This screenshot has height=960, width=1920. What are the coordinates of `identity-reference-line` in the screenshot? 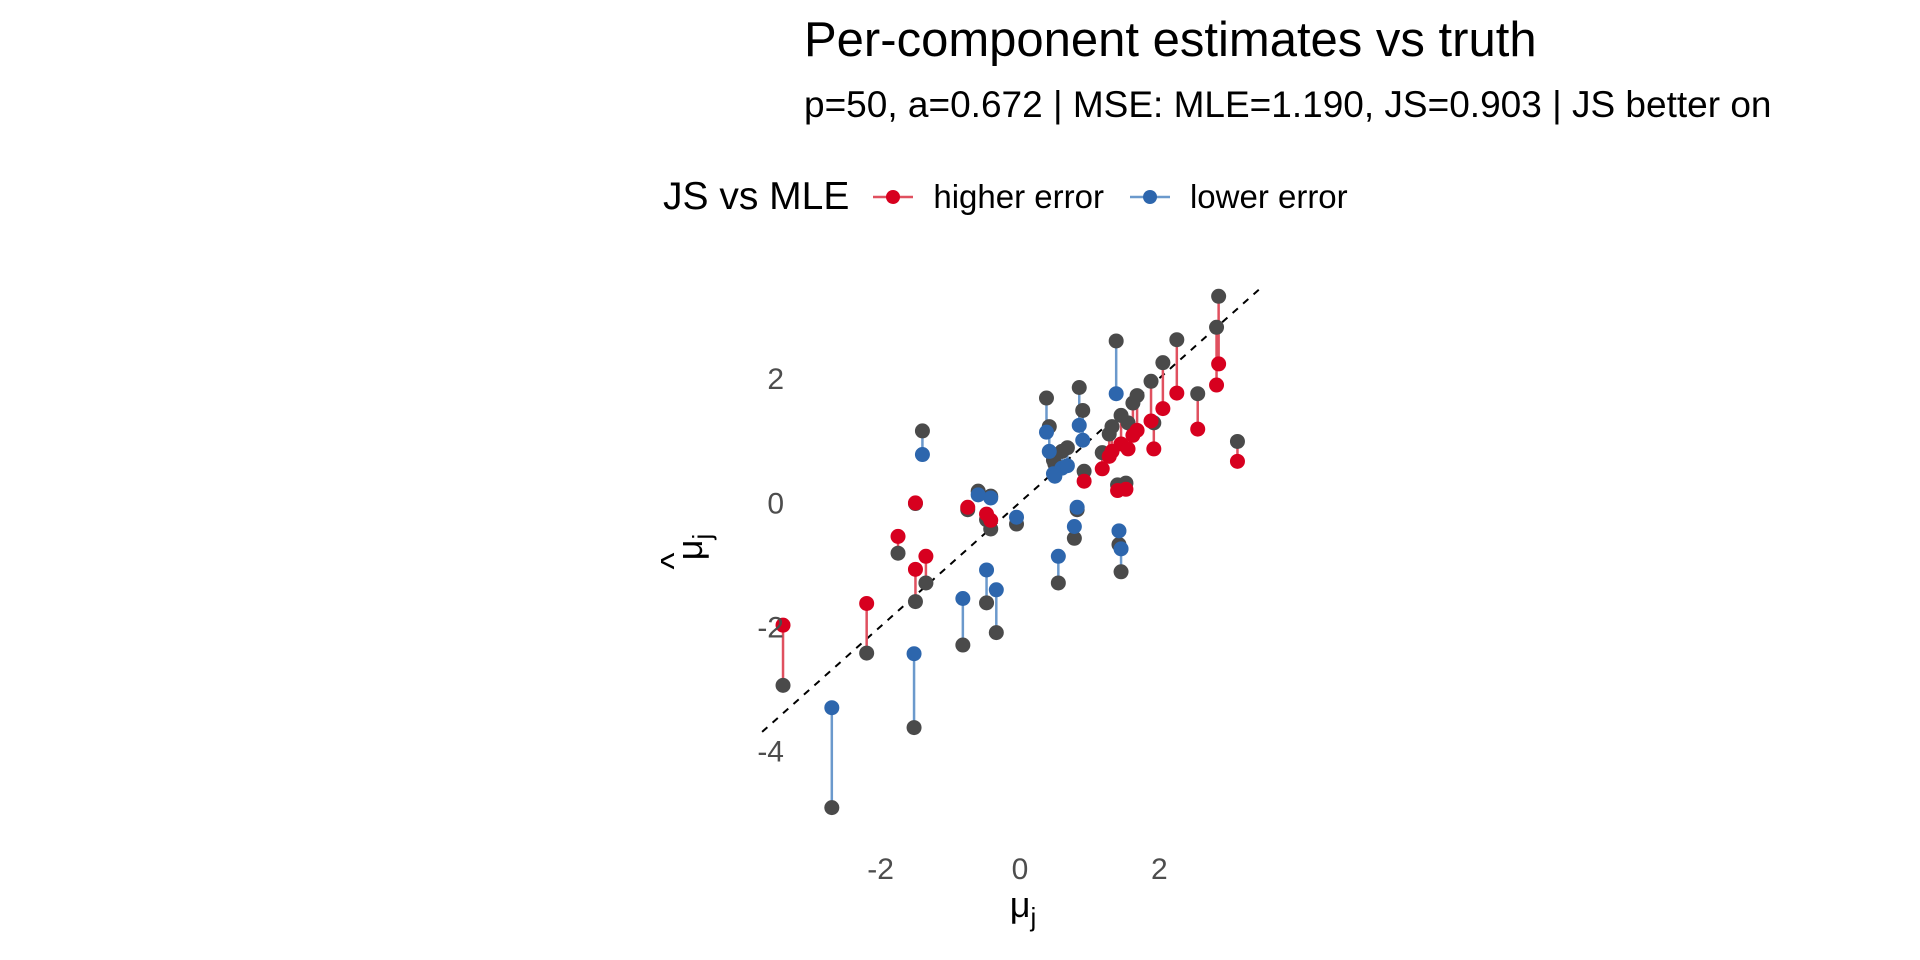 It's located at (1013, 508).